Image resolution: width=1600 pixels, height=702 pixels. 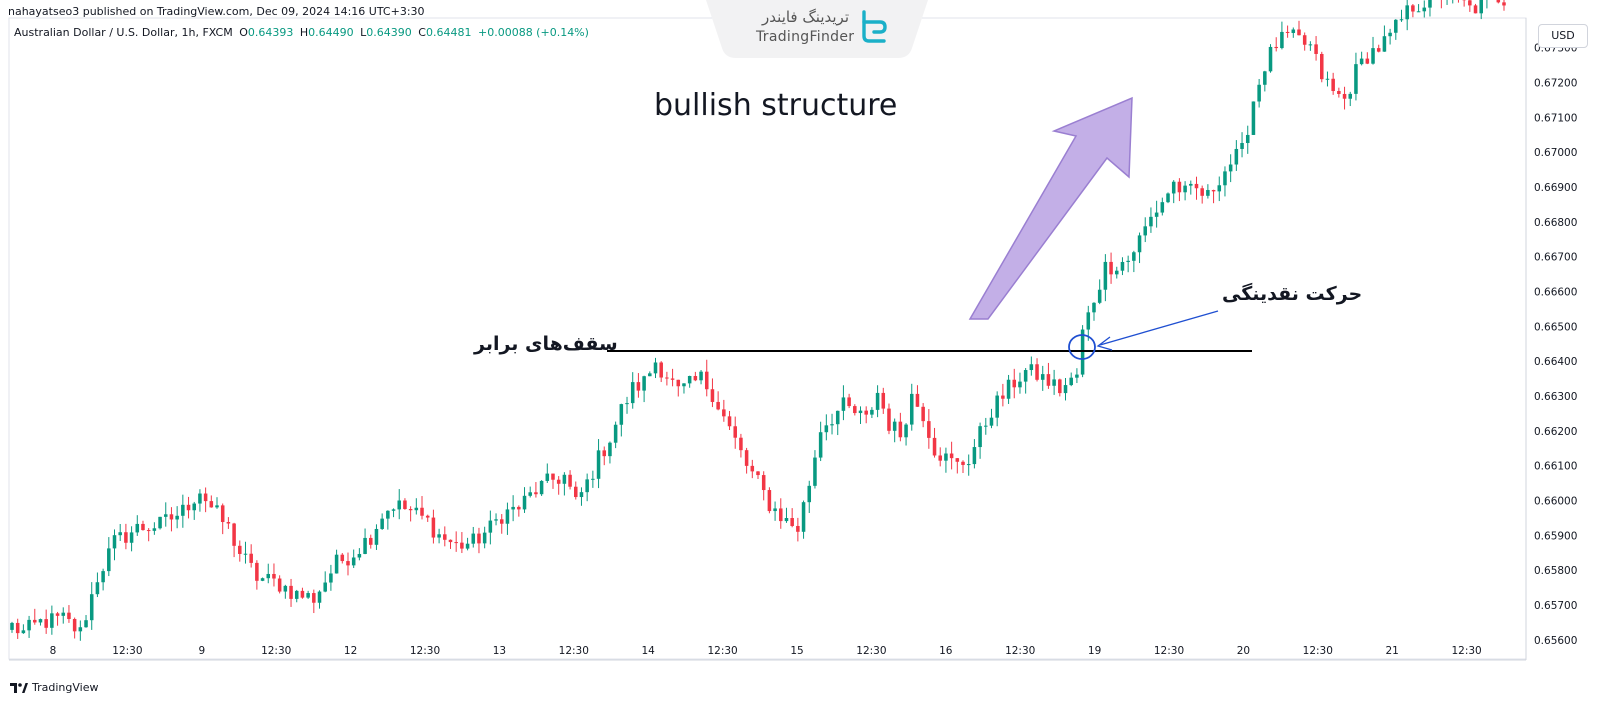 What do you see at coordinates (499, 651) in the screenshot?
I see `time-tick-label: 13` at bounding box center [499, 651].